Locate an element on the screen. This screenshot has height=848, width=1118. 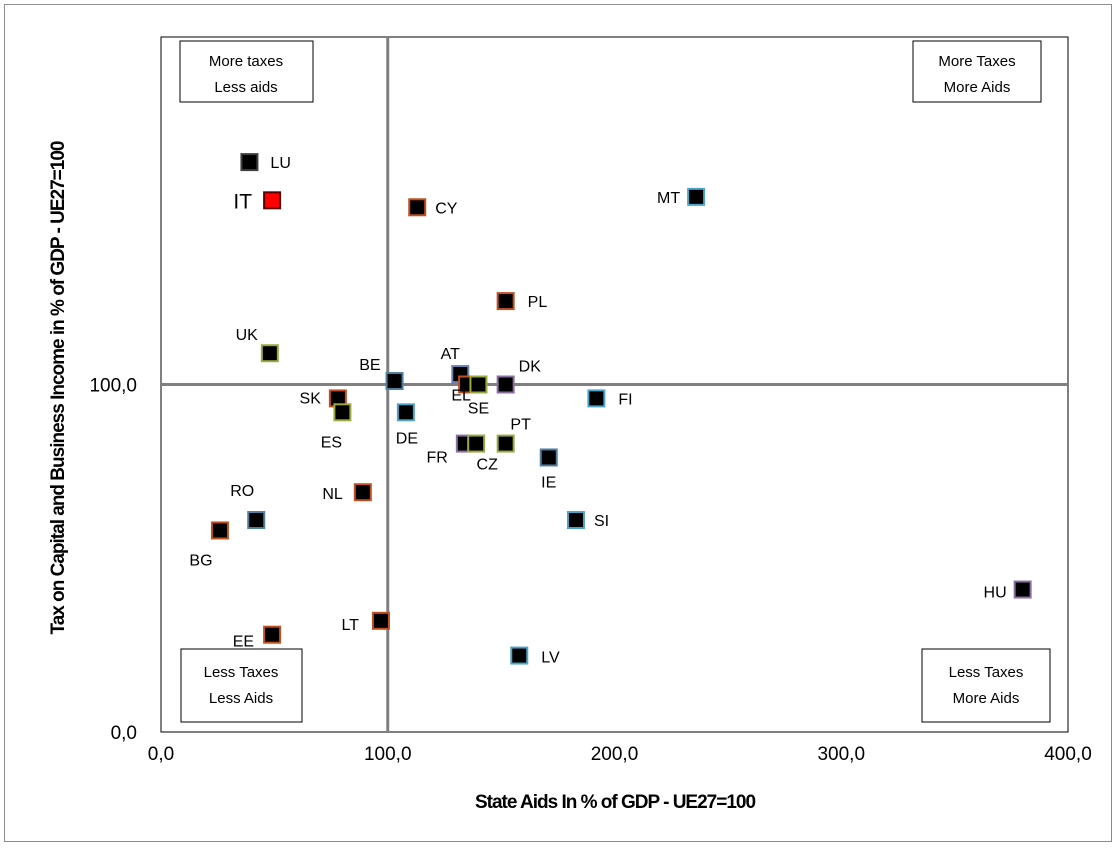
point-label-si: SI is located at coordinates (601, 521).